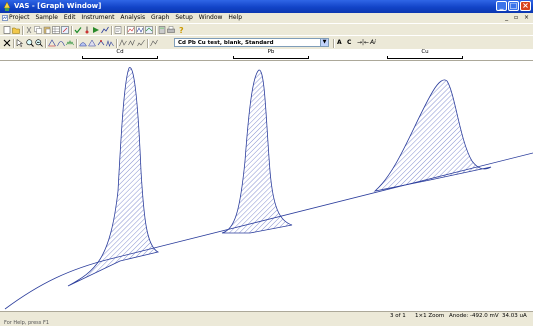  What do you see at coordinates (160, 17) in the screenshot?
I see `menu-graph: Graph` at bounding box center [160, 17].